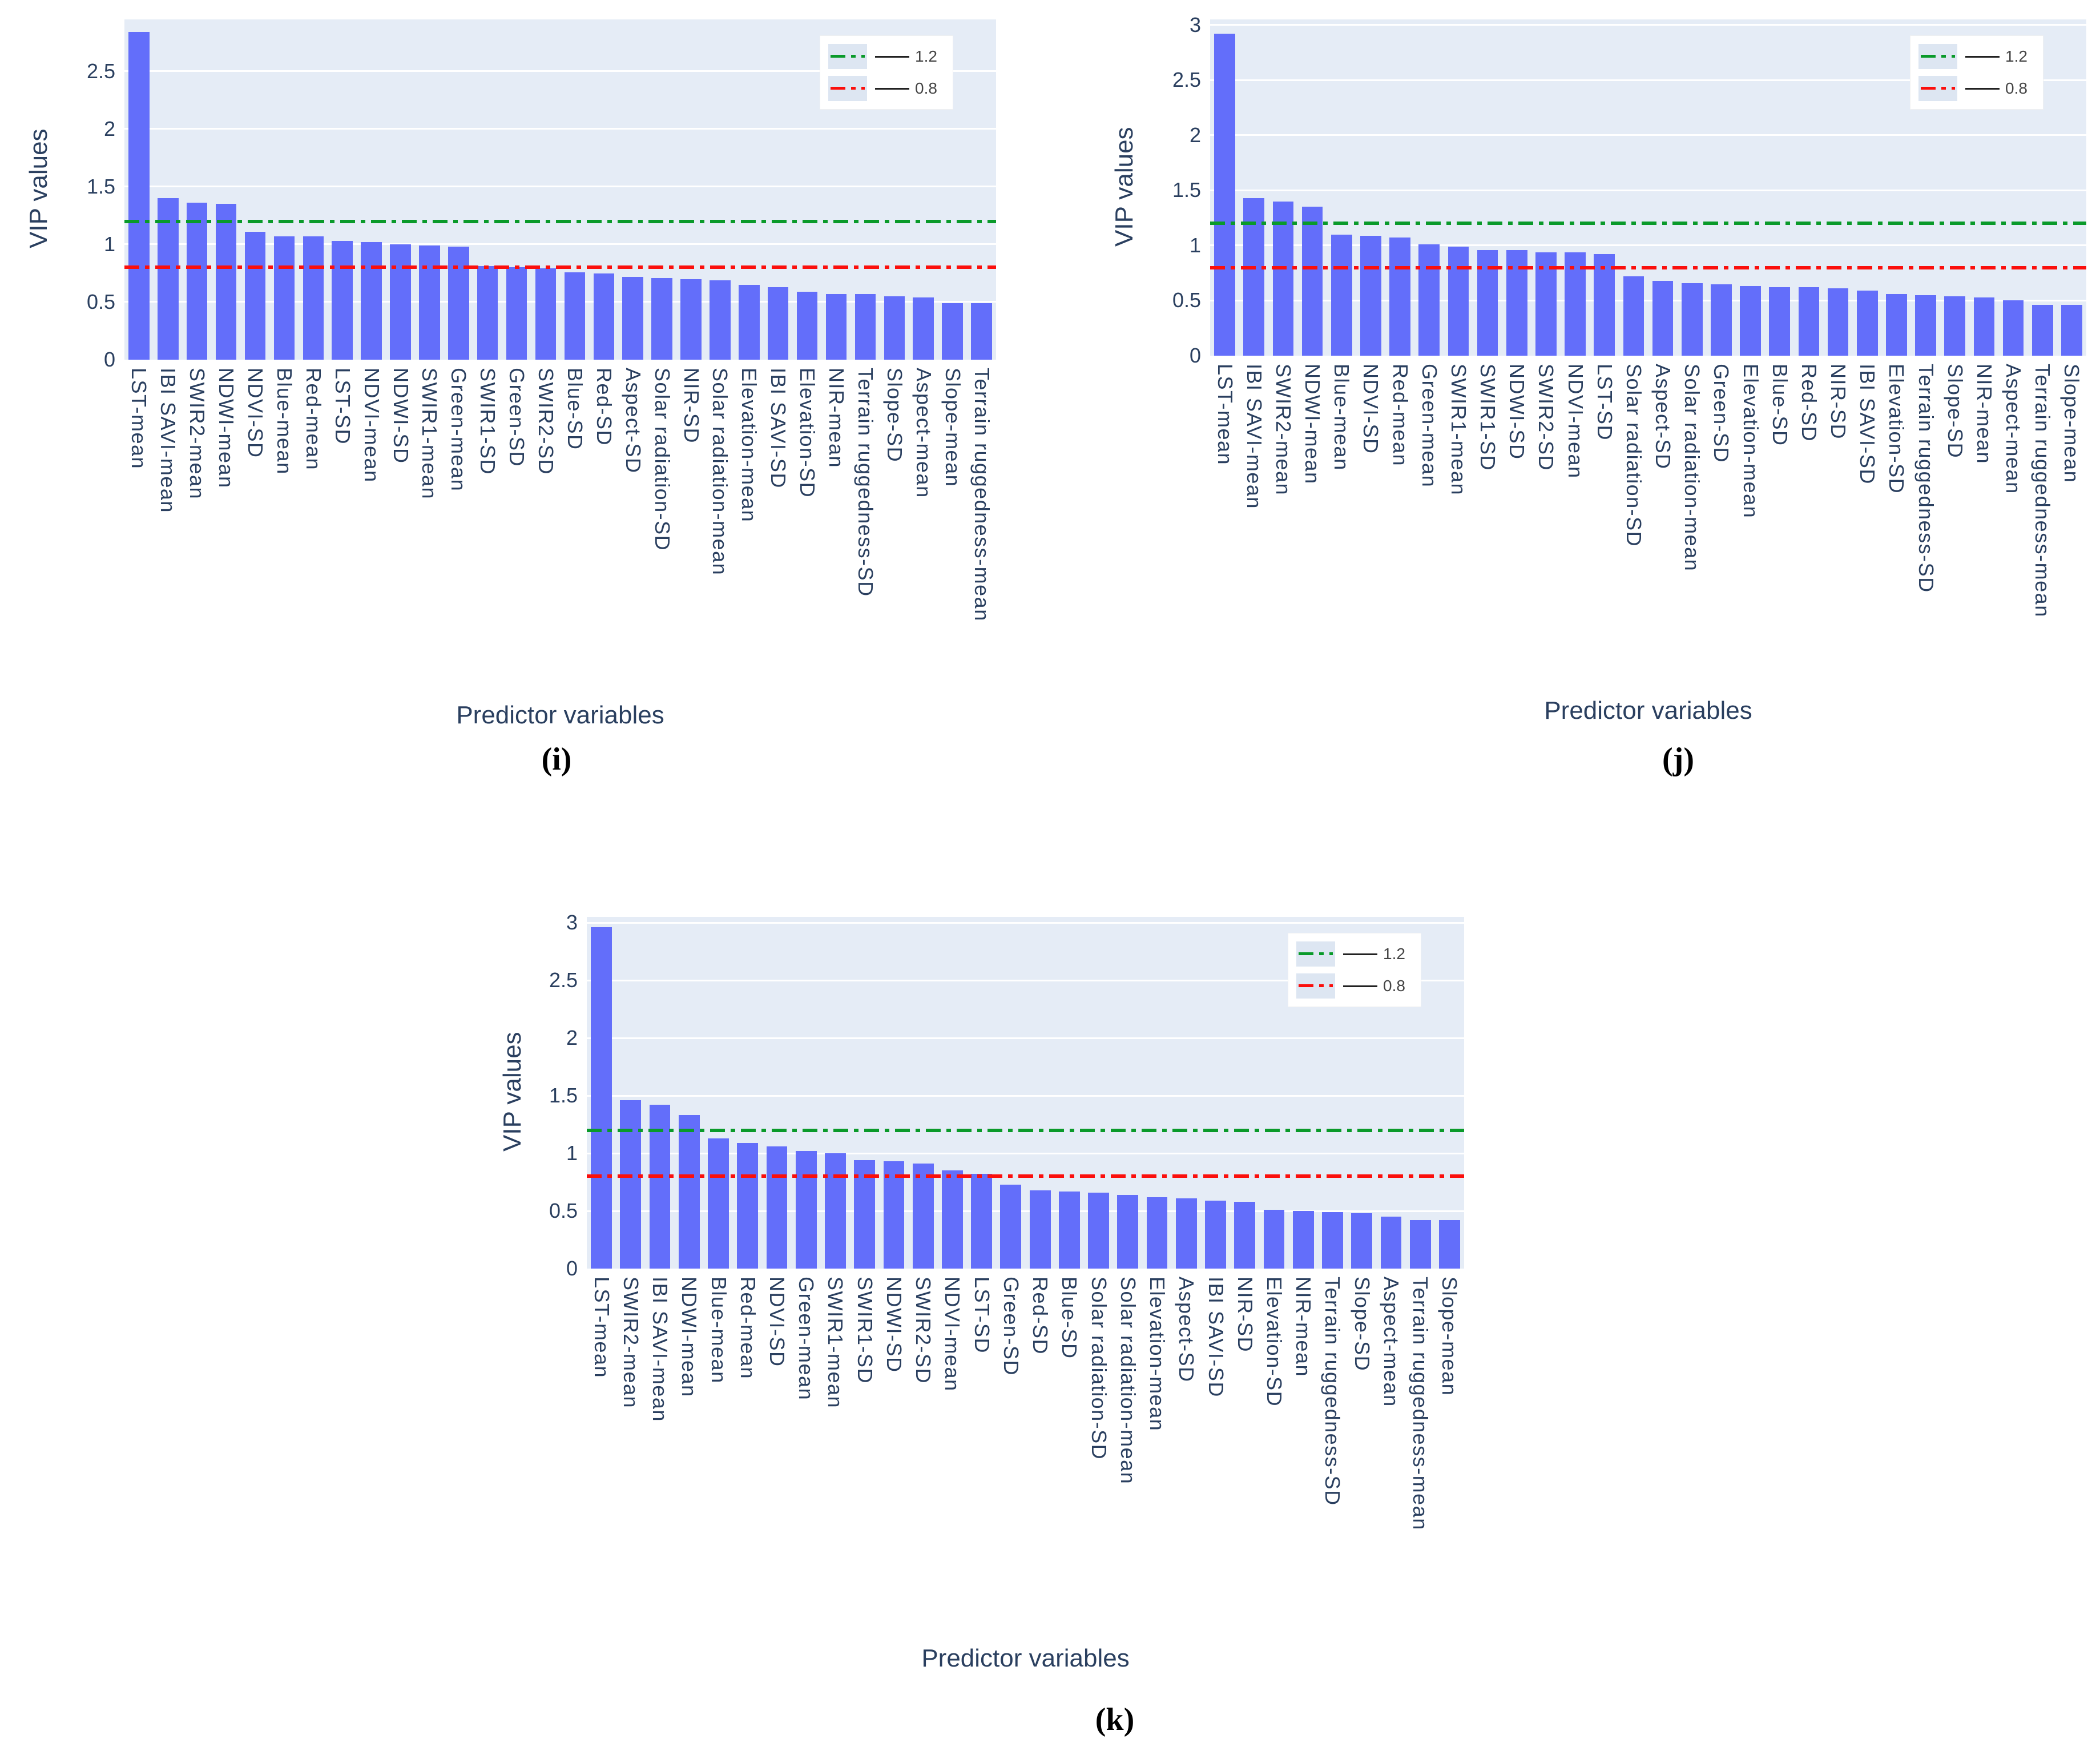 The height and width of the screenshot is (1763, 2100). What do you see at coordinates (865, 1330) in the screenshot?
I see `x-tick-label: SWIR1-SD` at bounding box center [865, 1330].